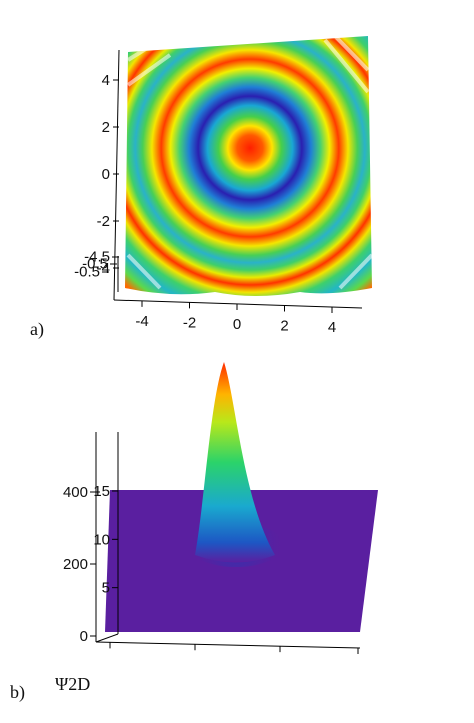 Image resolution: width=474 pixels, height=723 pixels. I want to click on y-tick-label: -4, so click(103, 268).